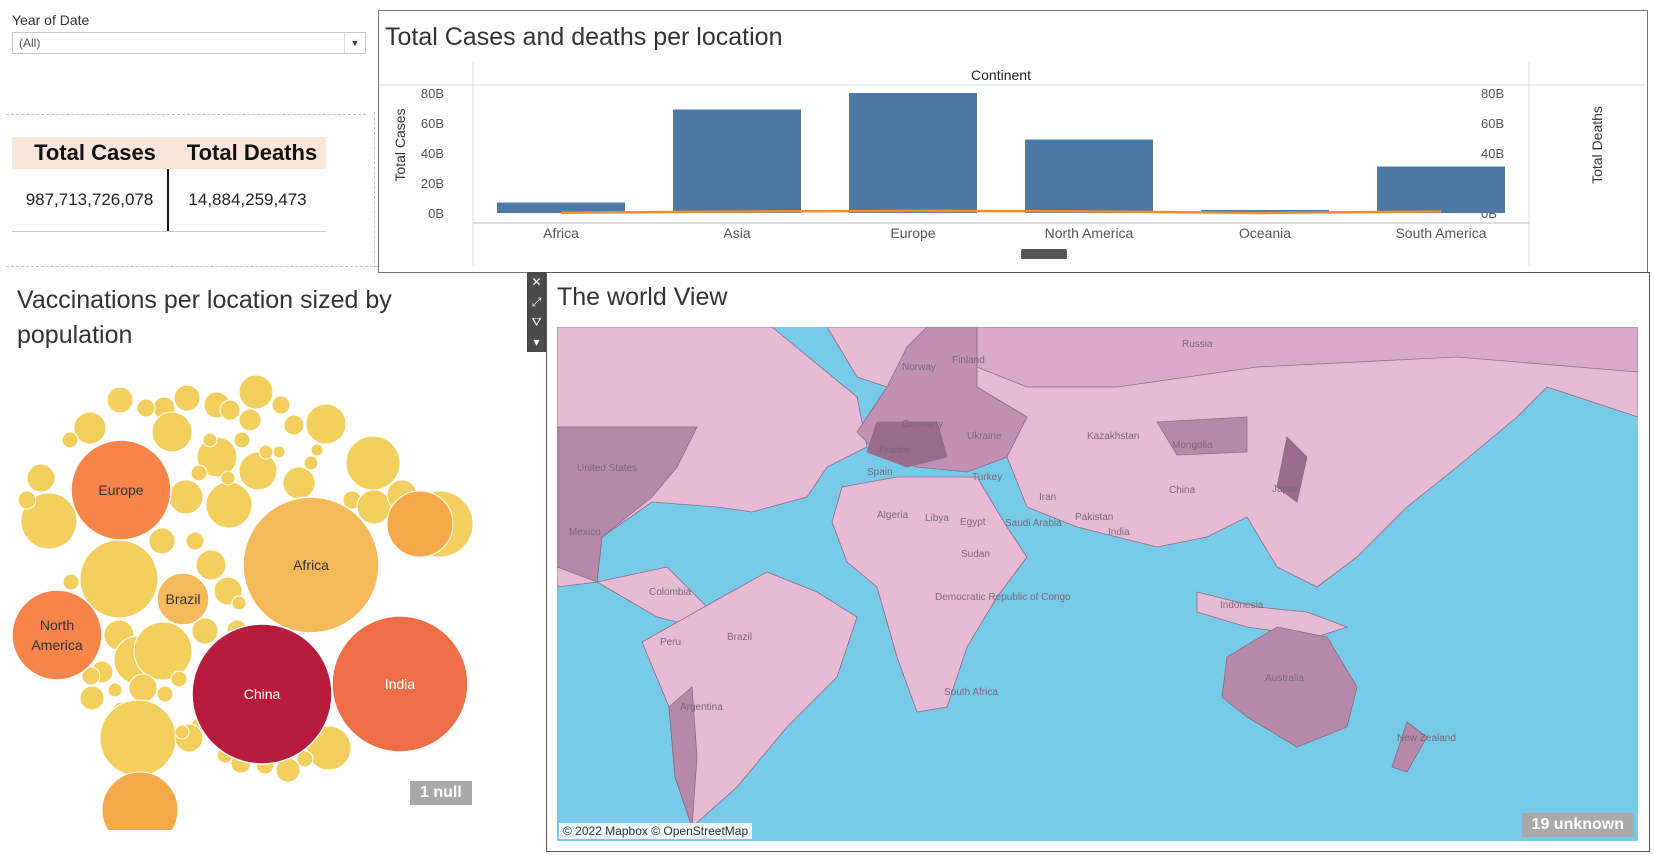 This screenshot has width=1654, height=864. Describe the element at coordinates (912, 233) in the screenshot. I see `category-label: Europe` at that location.